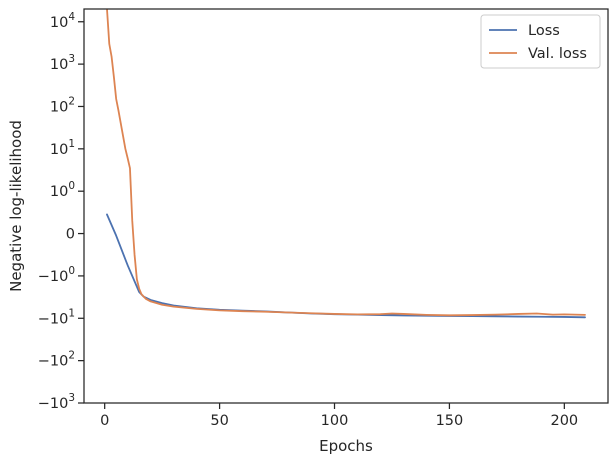 The image size is (615, 463). I want to click on x-axis: 0 50 100 150 200, so click(339, 416).